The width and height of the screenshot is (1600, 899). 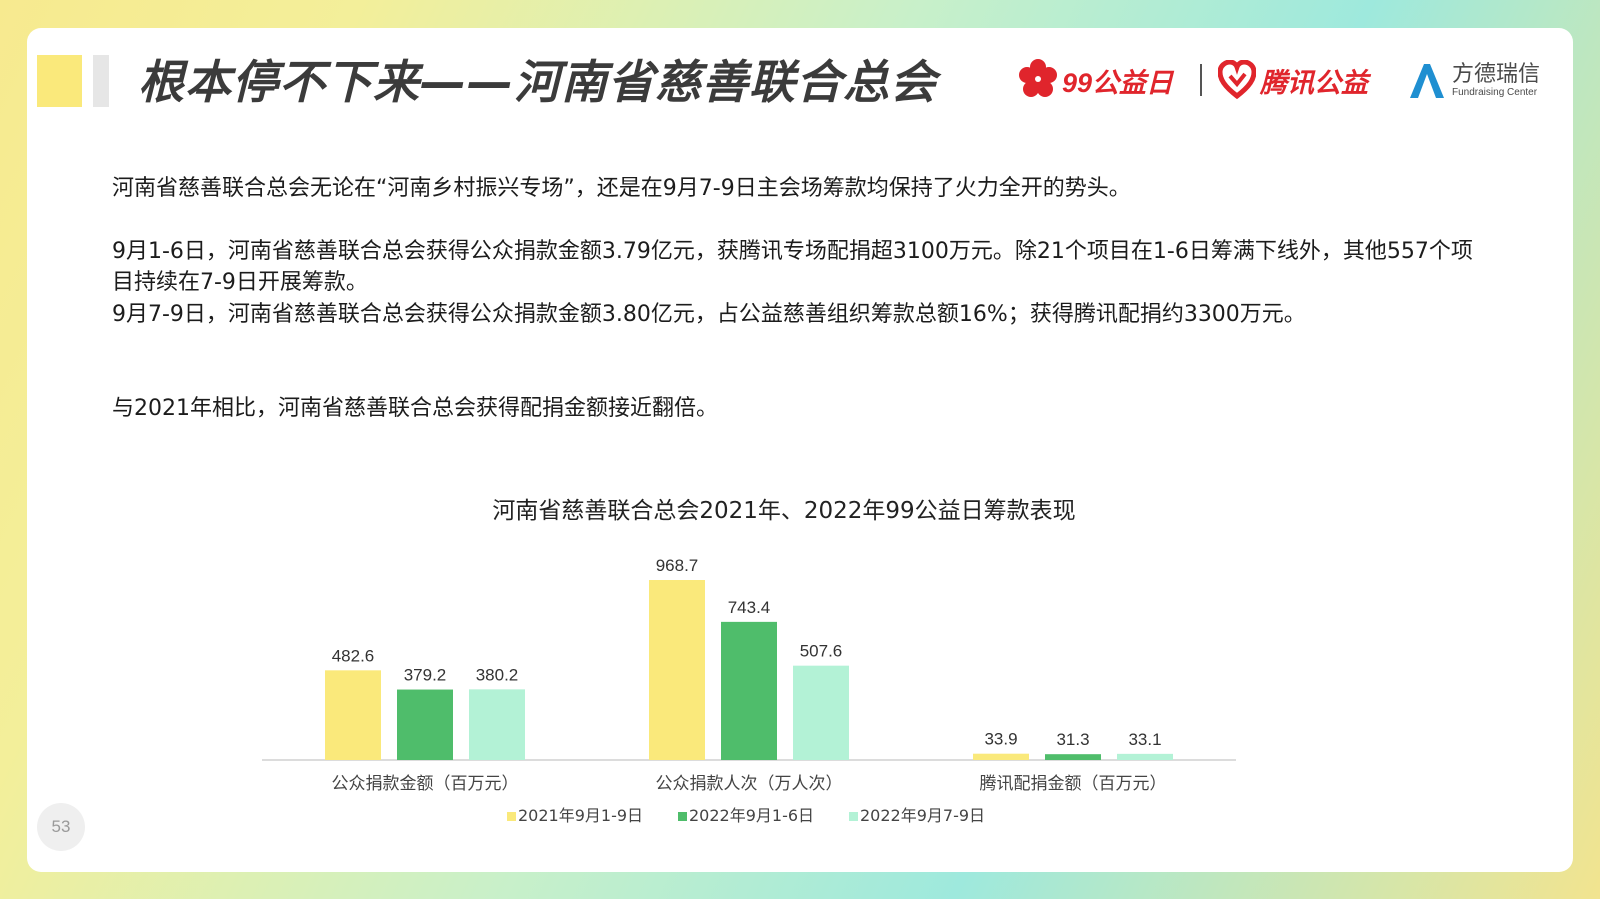 I want to click on logo-99-gongyiri: 99公益日, so click(x=1095, y=80).